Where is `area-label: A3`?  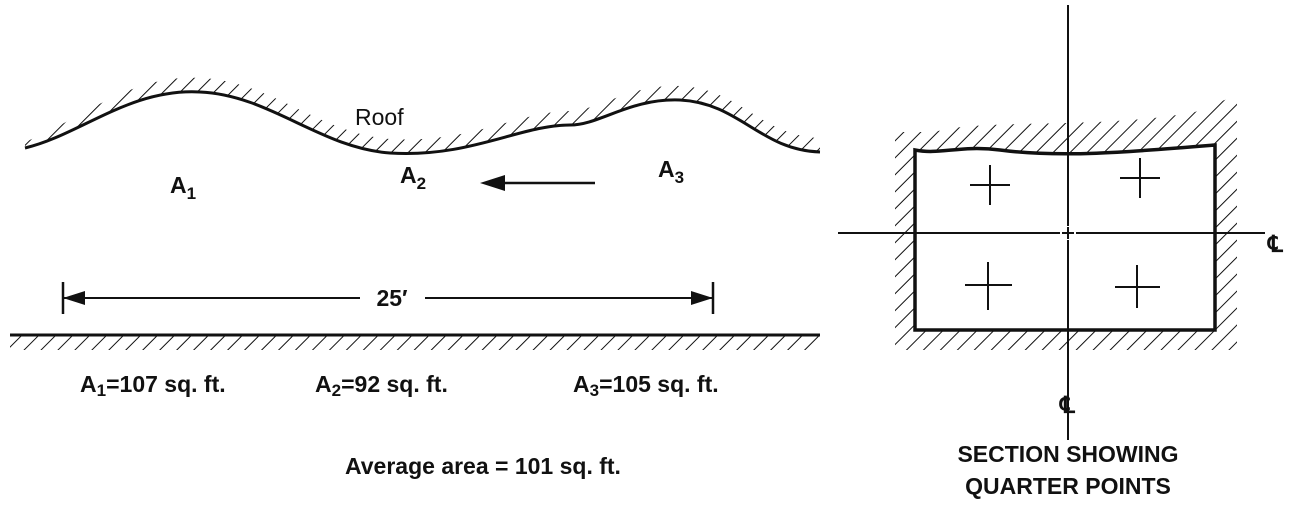
area-label: A3 is located at coordinates (671, 171).